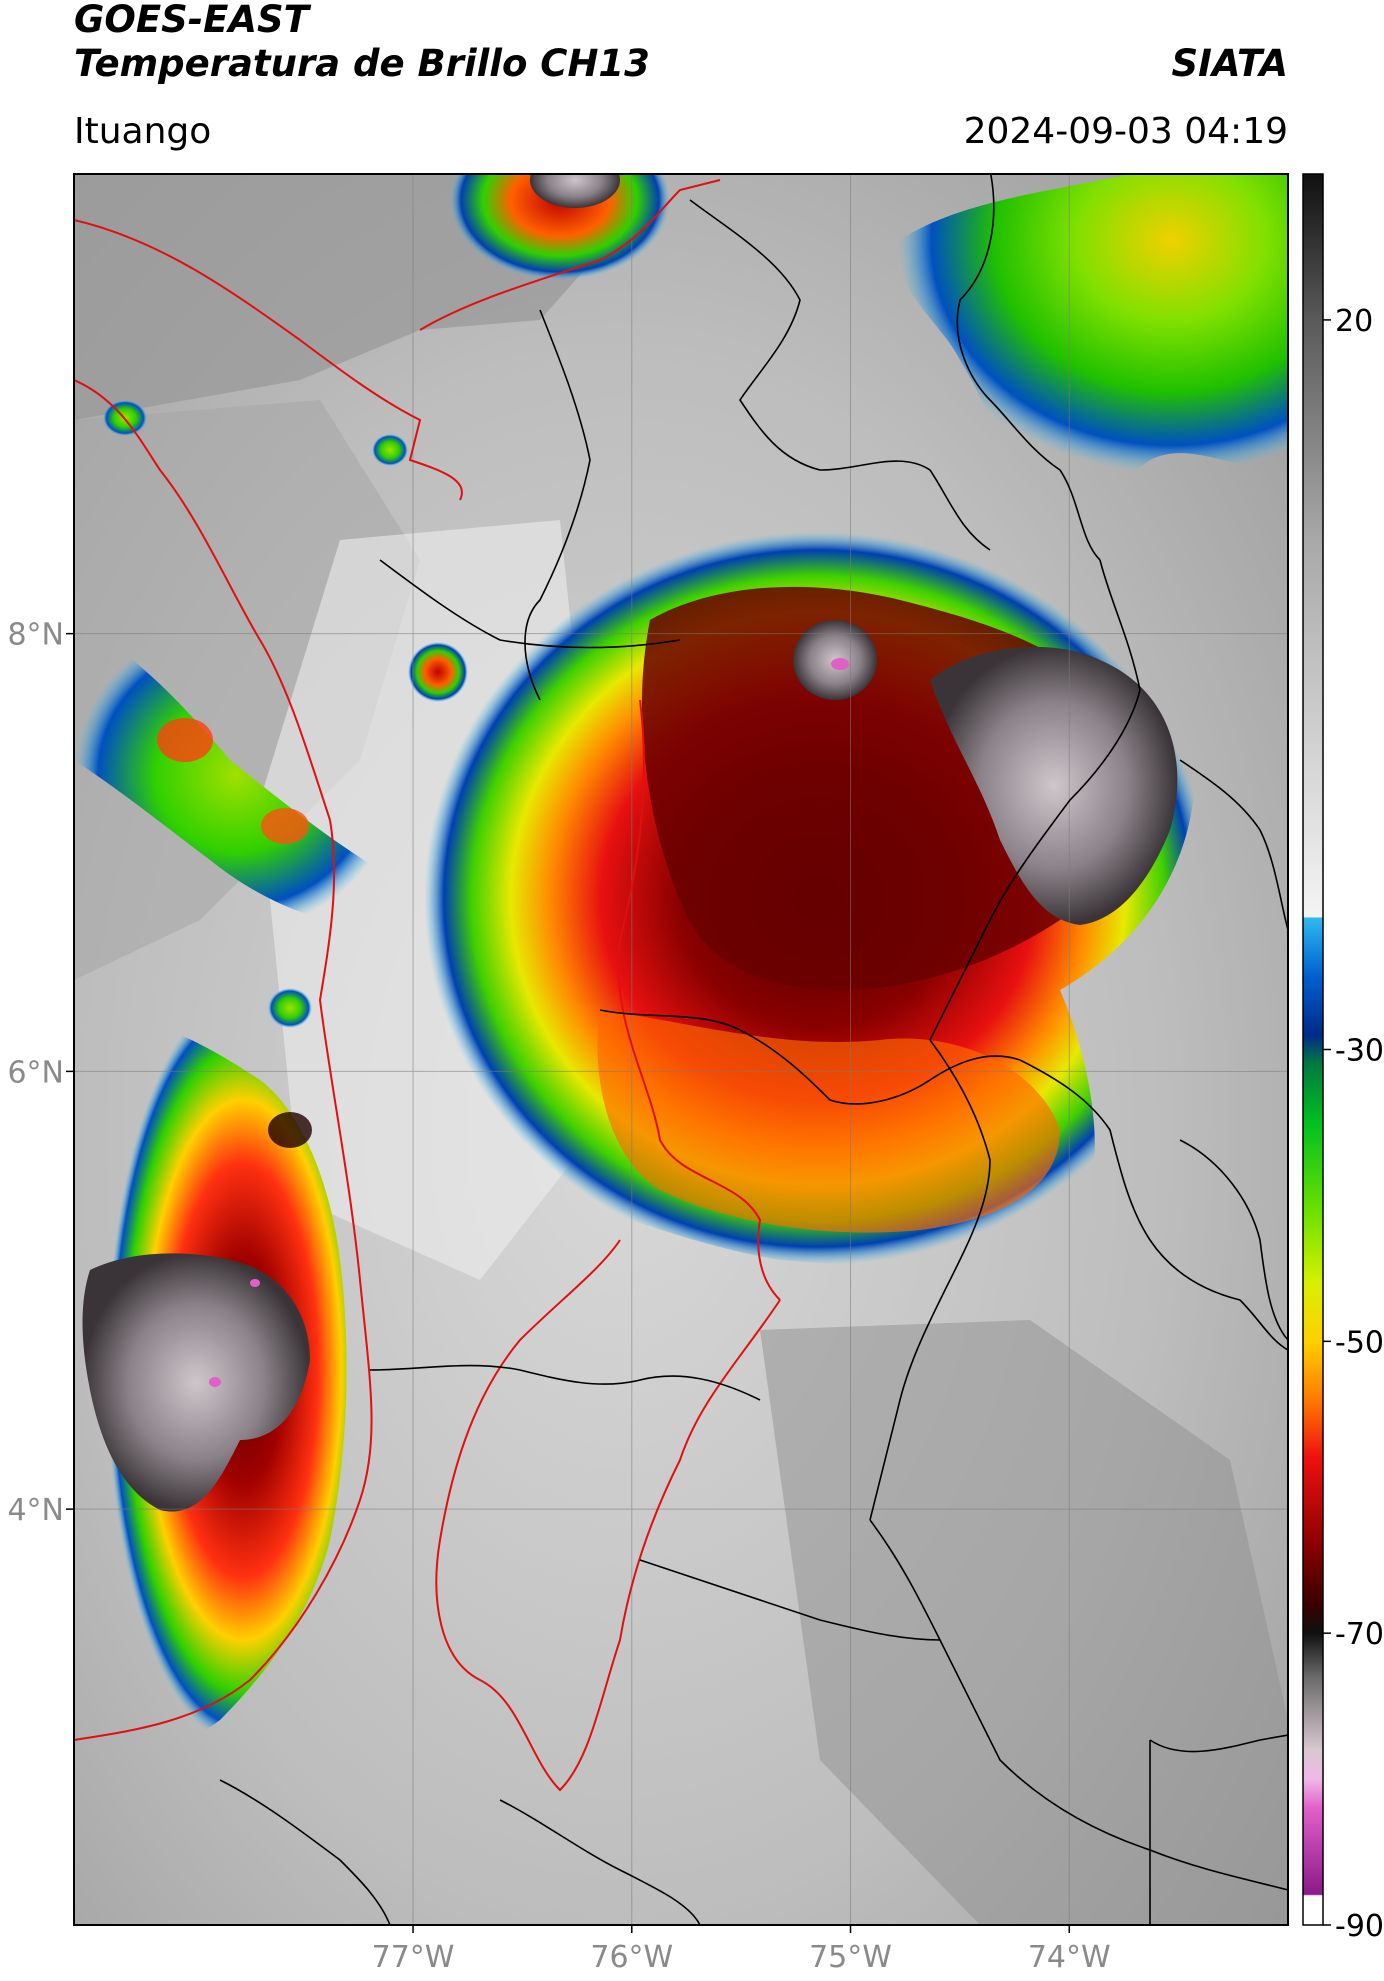 Image resolution: width=1384 pixels, height=1981 pixels. Describe the element at coordinates (223, 1060) in the screenshot. I see `coastline-pacific` at that location.